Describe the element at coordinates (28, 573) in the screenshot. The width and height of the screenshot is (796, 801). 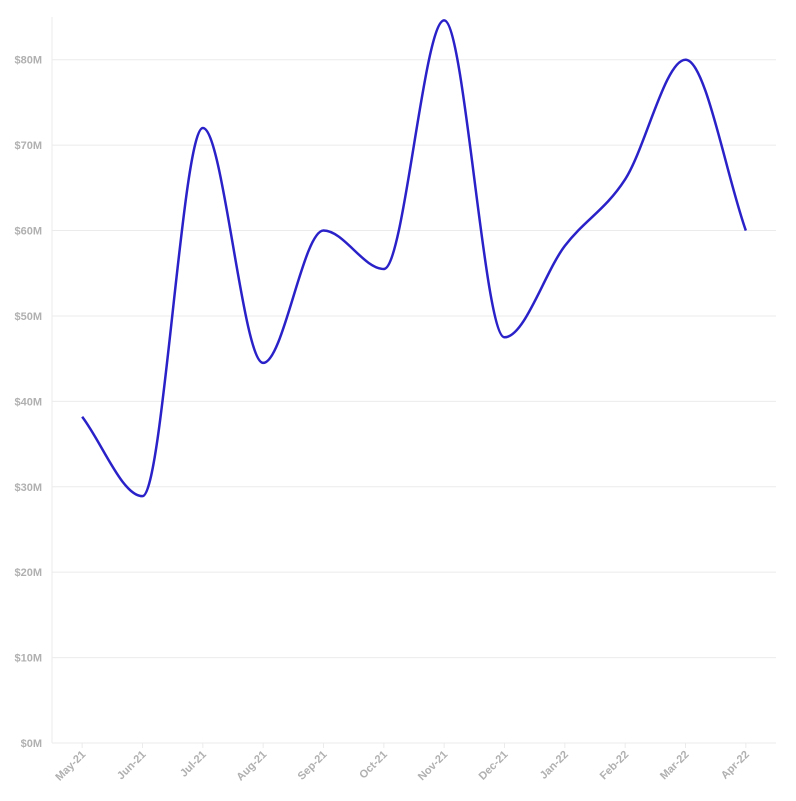
I see `y-tick-label: $20M` at that location.